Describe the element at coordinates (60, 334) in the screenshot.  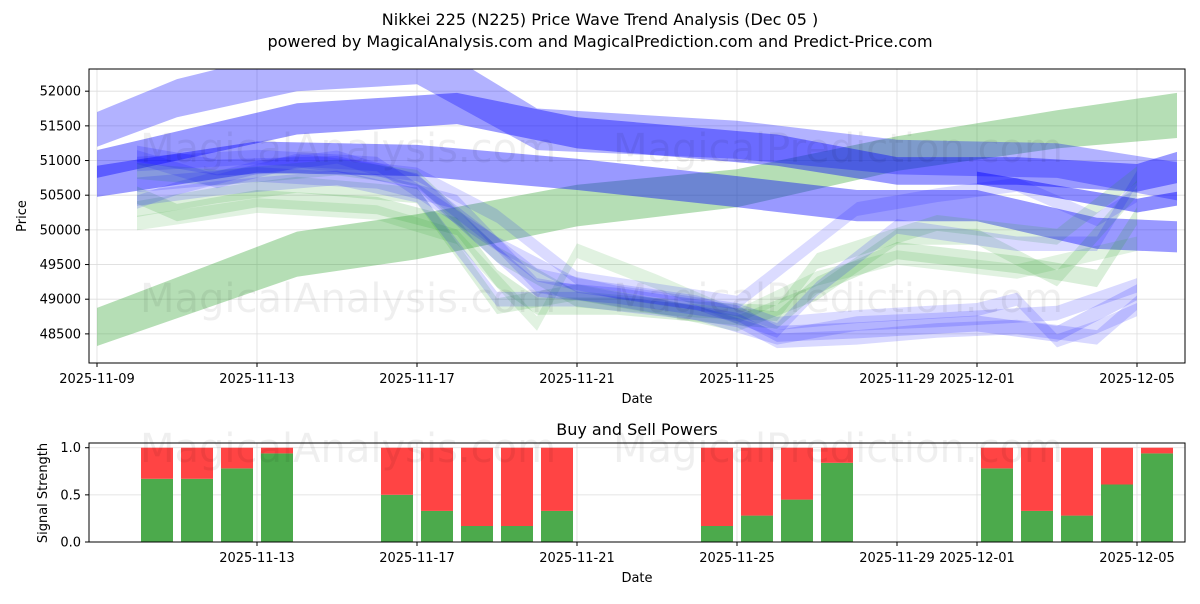
I see `price-y-tick-label: 48500` at that location.